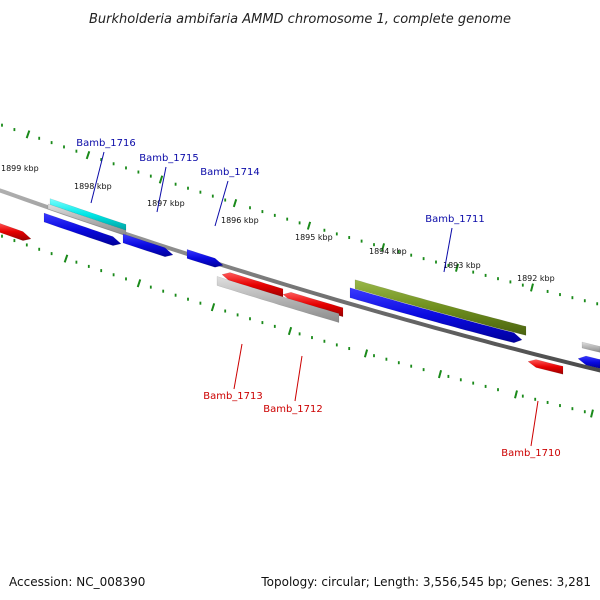 This screenshot has width=600, height=600. I want to click on gene-label: Bamb_1716, so click(106, 143).